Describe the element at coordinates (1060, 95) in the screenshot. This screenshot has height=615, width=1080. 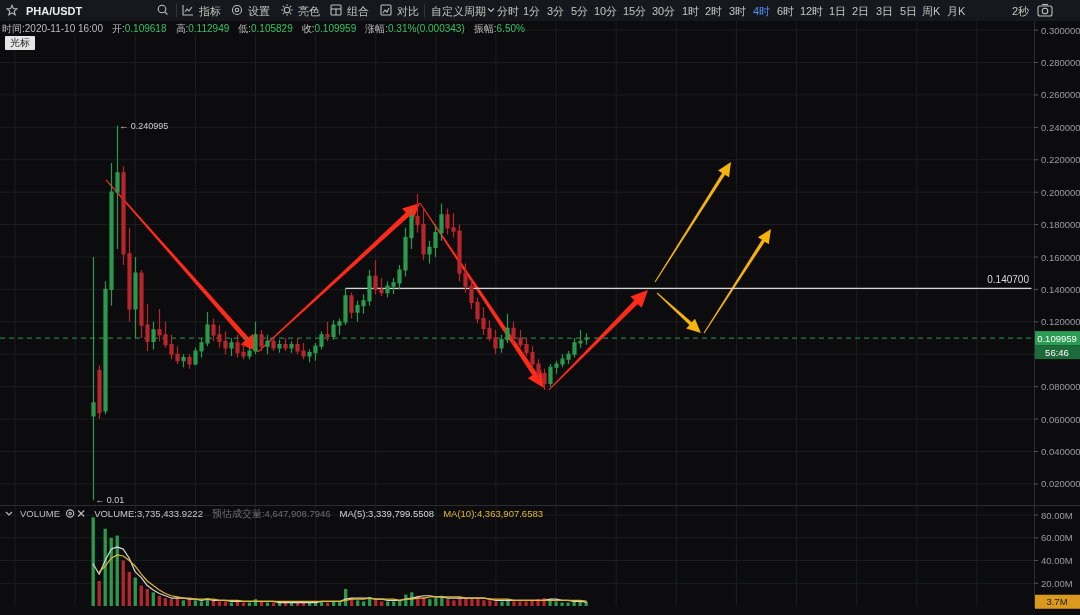
I see `tick-label: 0.260000` at that location.